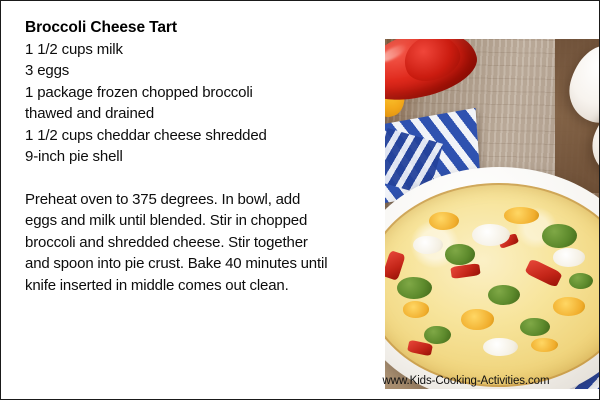 This screenshot has height=400, width=600. What do you see at coordinates (47, 70) in the screenshot?
I see `ingredient-item: 3 eggs` at bounding box center [47, 70].